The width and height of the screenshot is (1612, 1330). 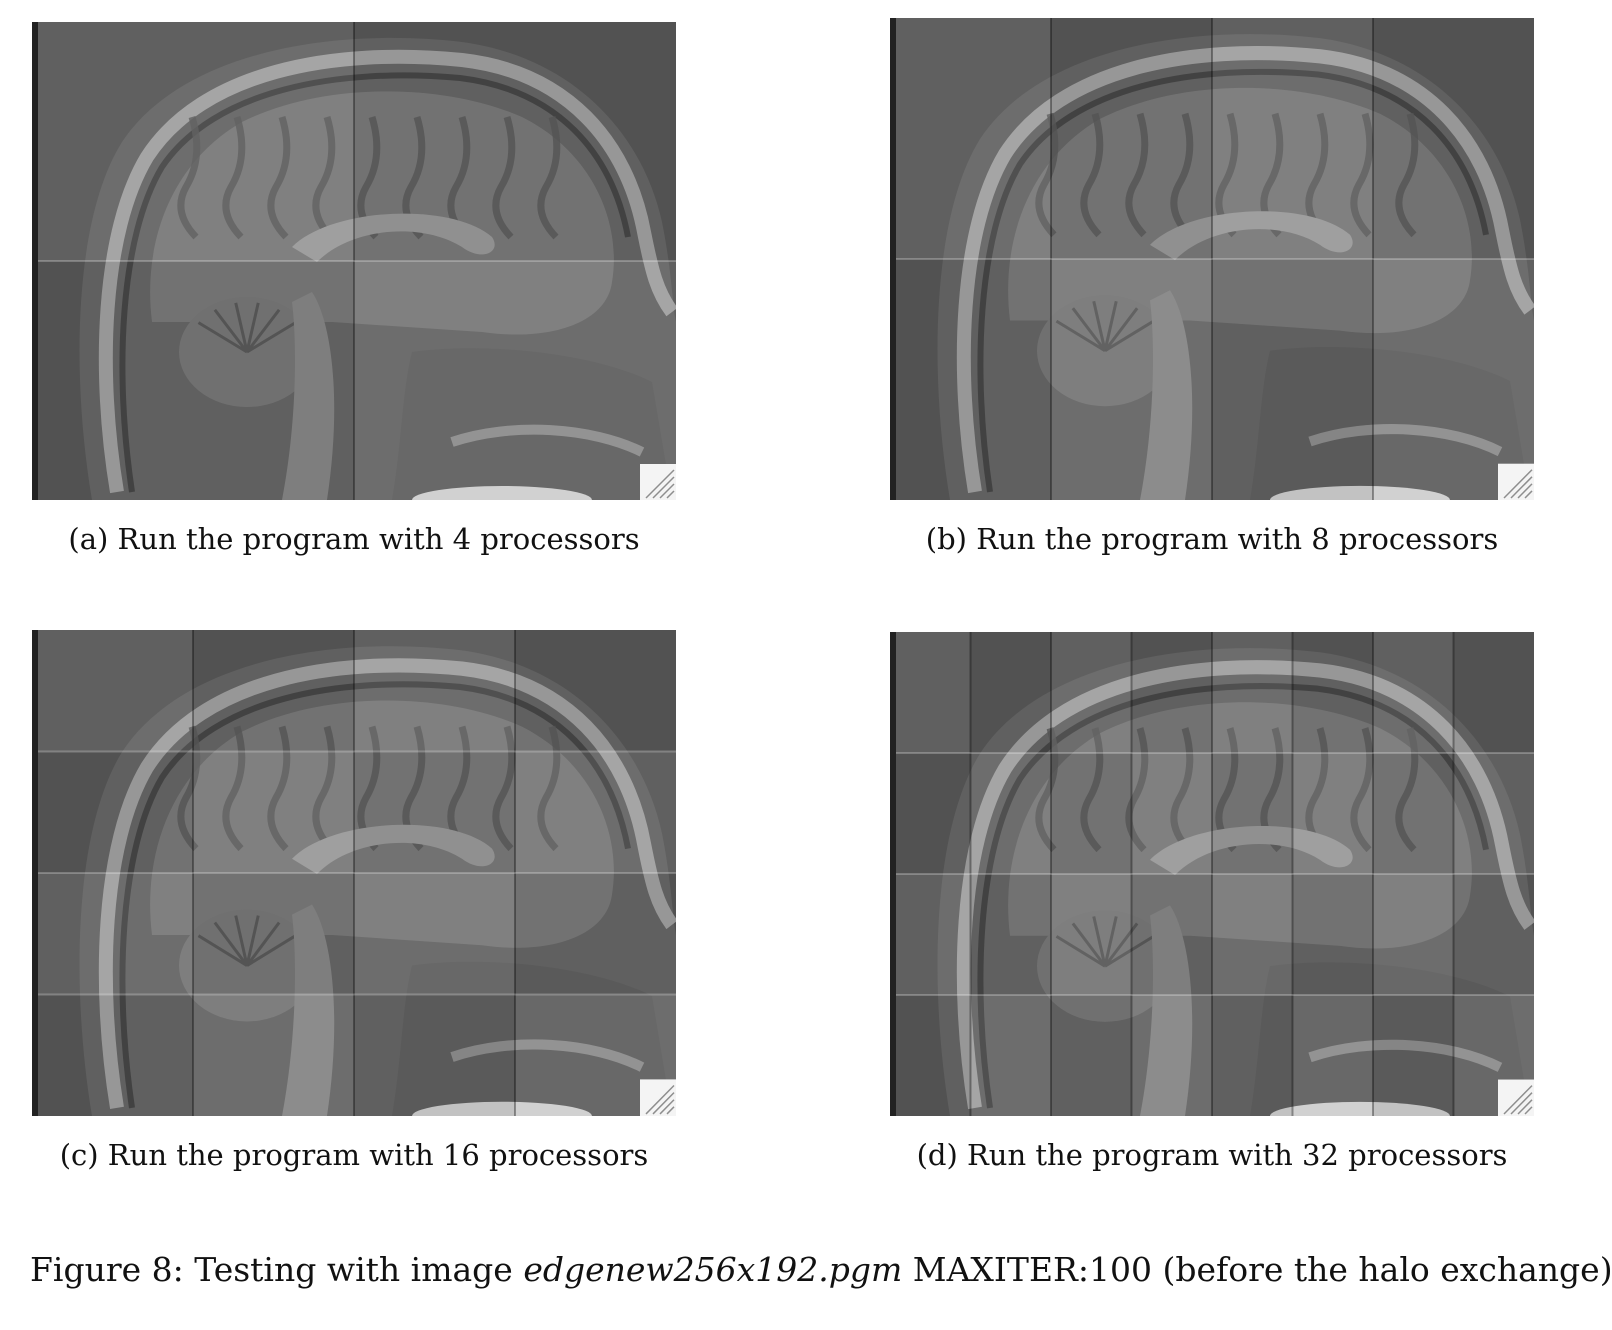 I want to click on figure-filename: edgenew256x192.pgm, so click(x=713, y=1269).